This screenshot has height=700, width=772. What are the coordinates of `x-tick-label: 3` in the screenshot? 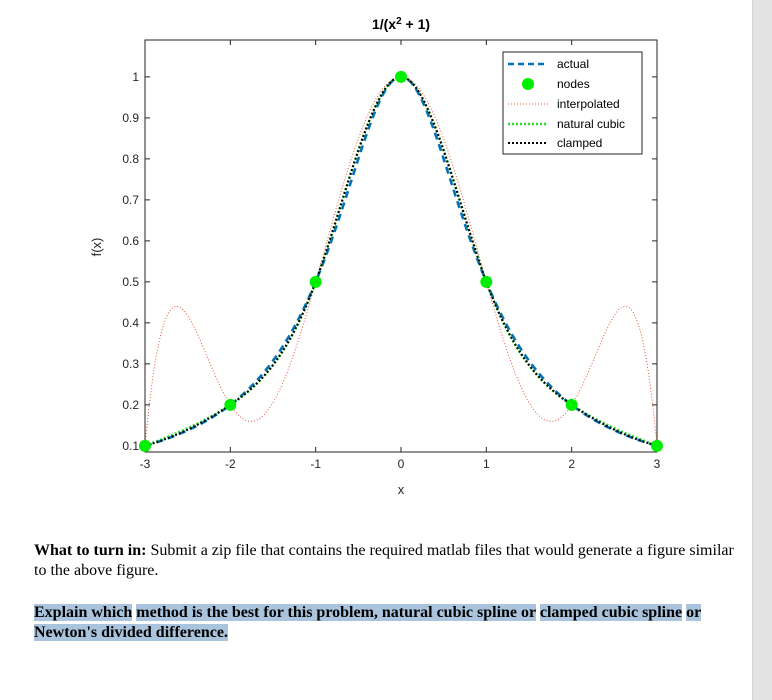 It's located at (657, 464).